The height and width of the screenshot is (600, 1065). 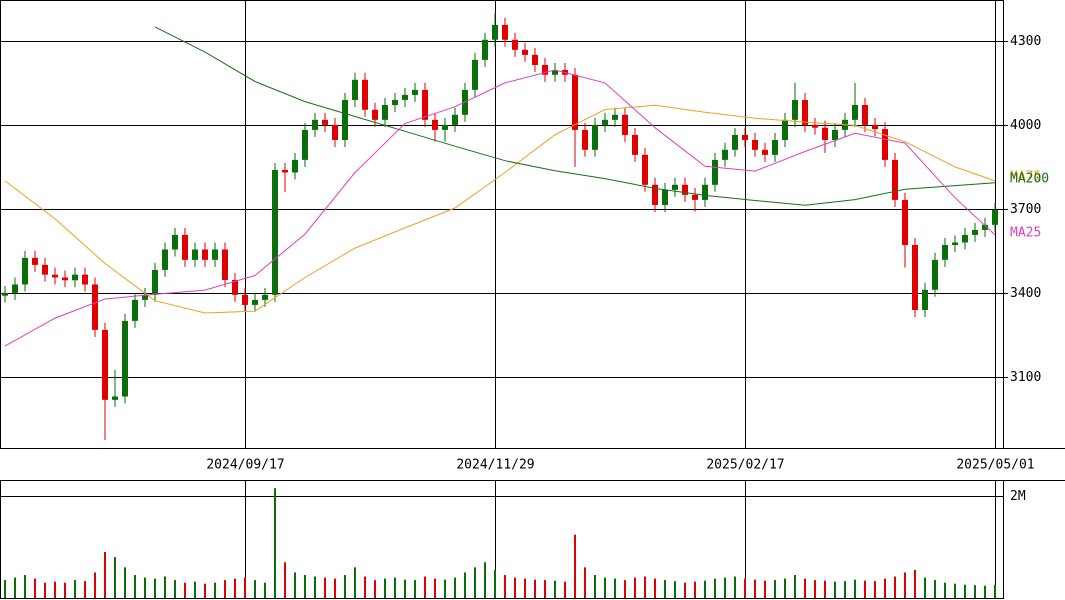 I want to click on y-tick-label: 3100, so click(x=1025, y=377).